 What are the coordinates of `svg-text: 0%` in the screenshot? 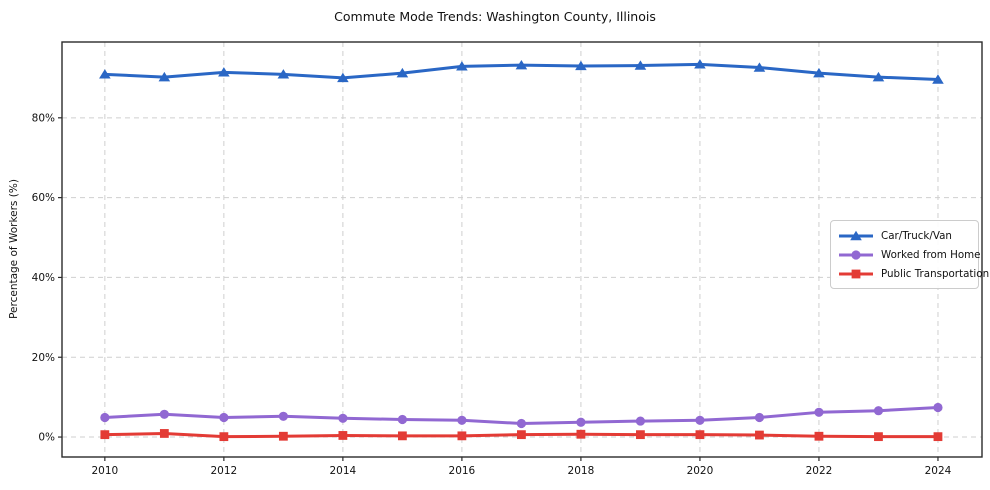 It's located at (46, 438).